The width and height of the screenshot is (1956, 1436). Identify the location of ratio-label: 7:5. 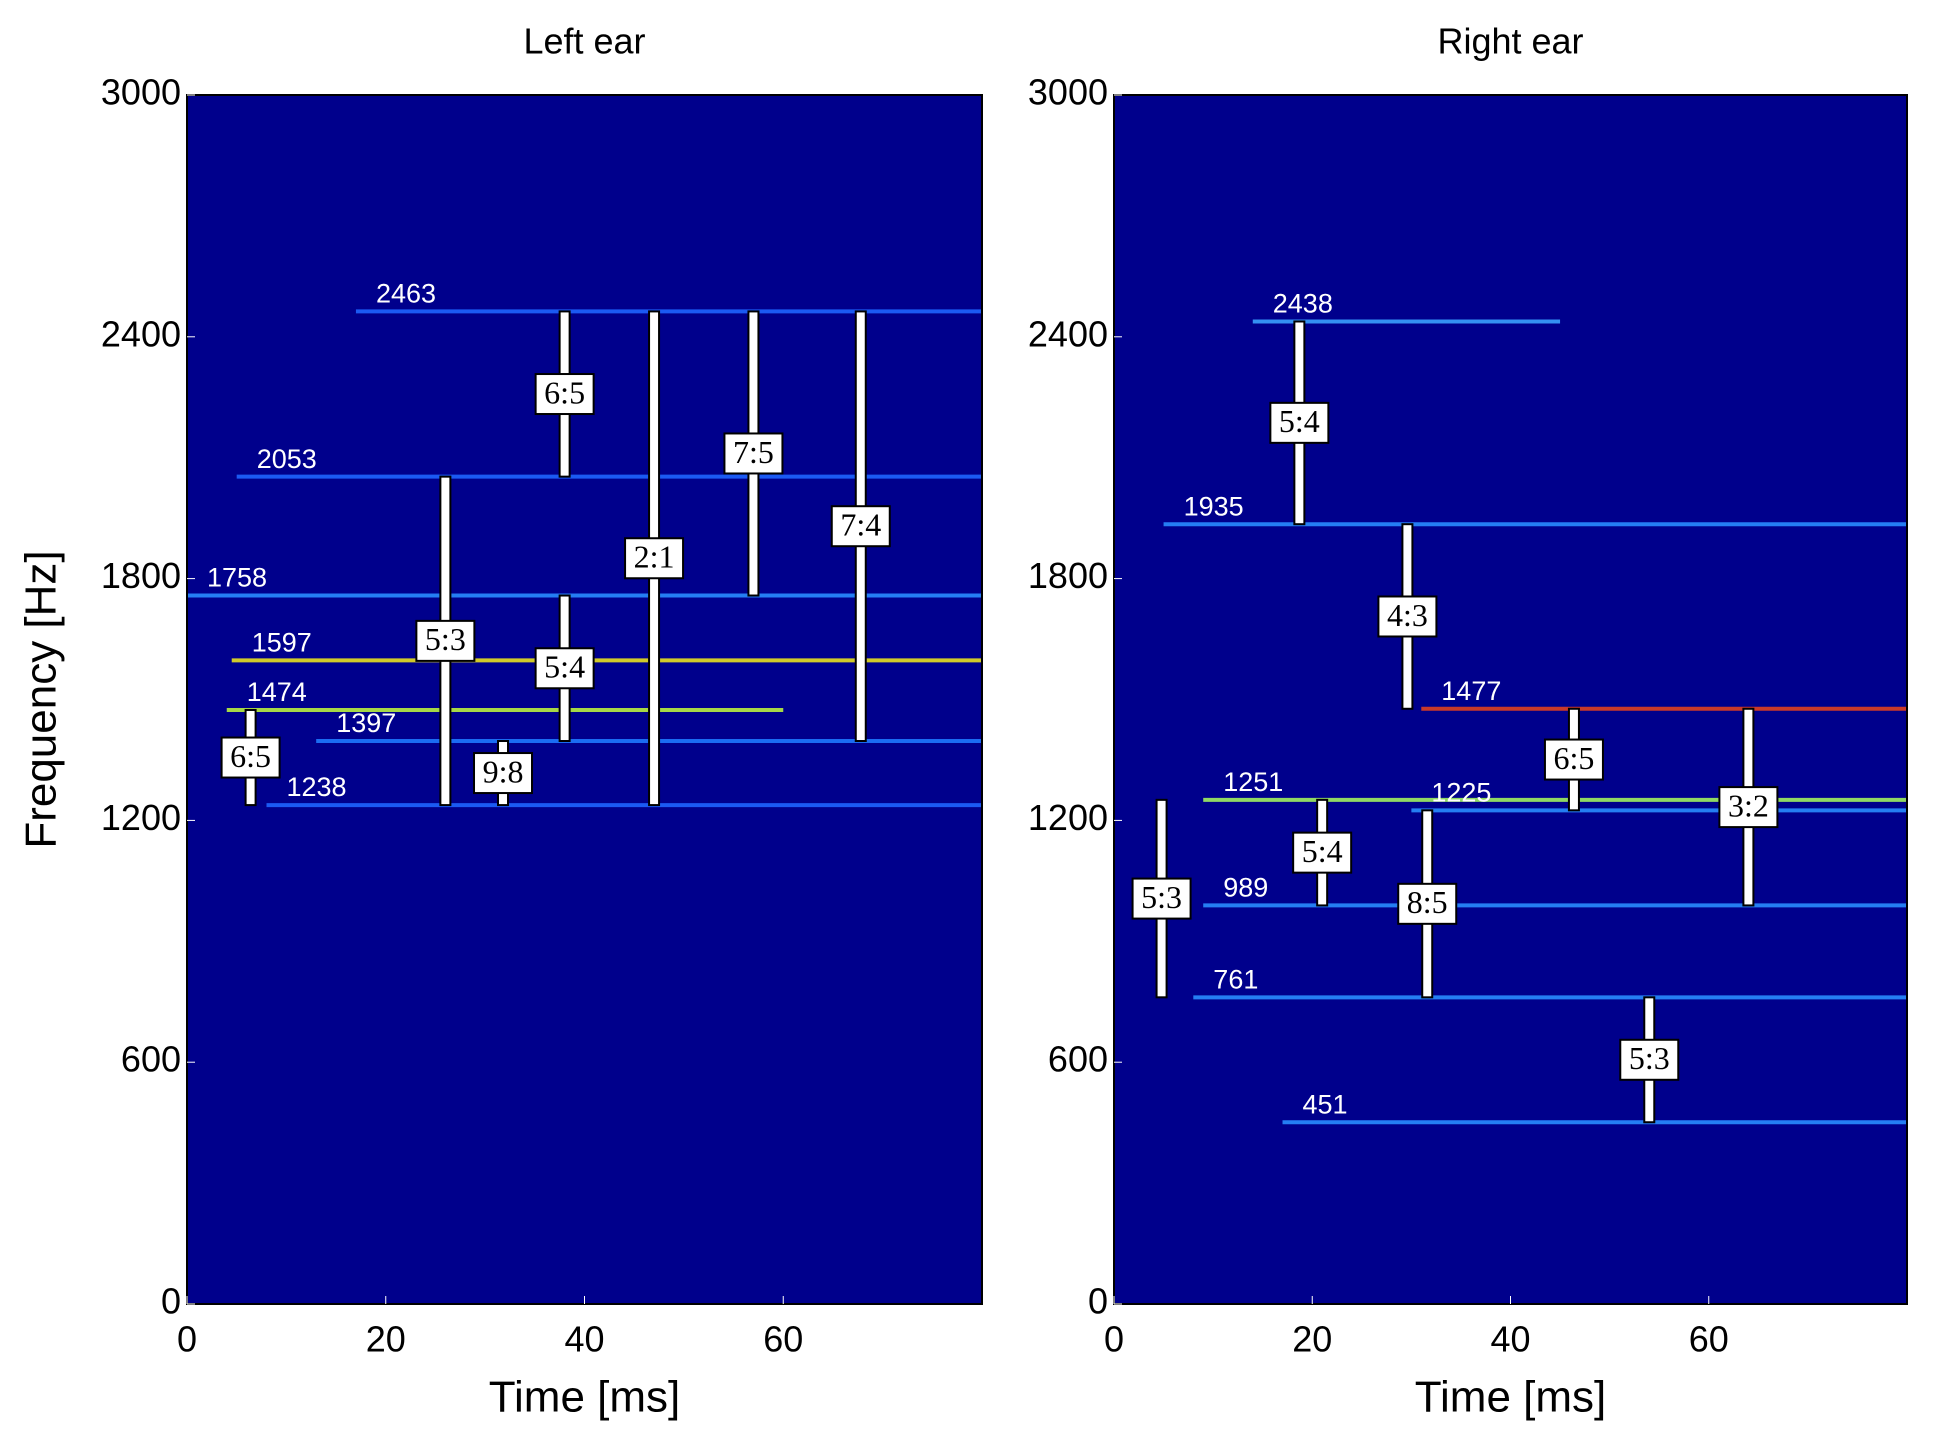
(753, 452).